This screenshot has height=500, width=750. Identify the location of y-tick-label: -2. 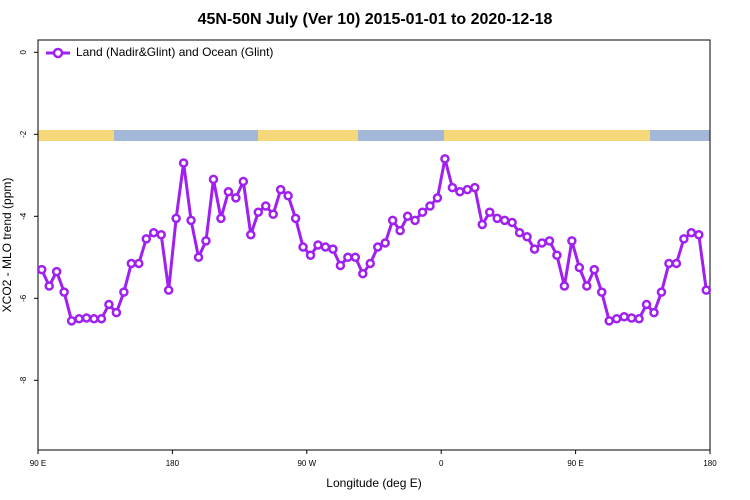
(23, 134).